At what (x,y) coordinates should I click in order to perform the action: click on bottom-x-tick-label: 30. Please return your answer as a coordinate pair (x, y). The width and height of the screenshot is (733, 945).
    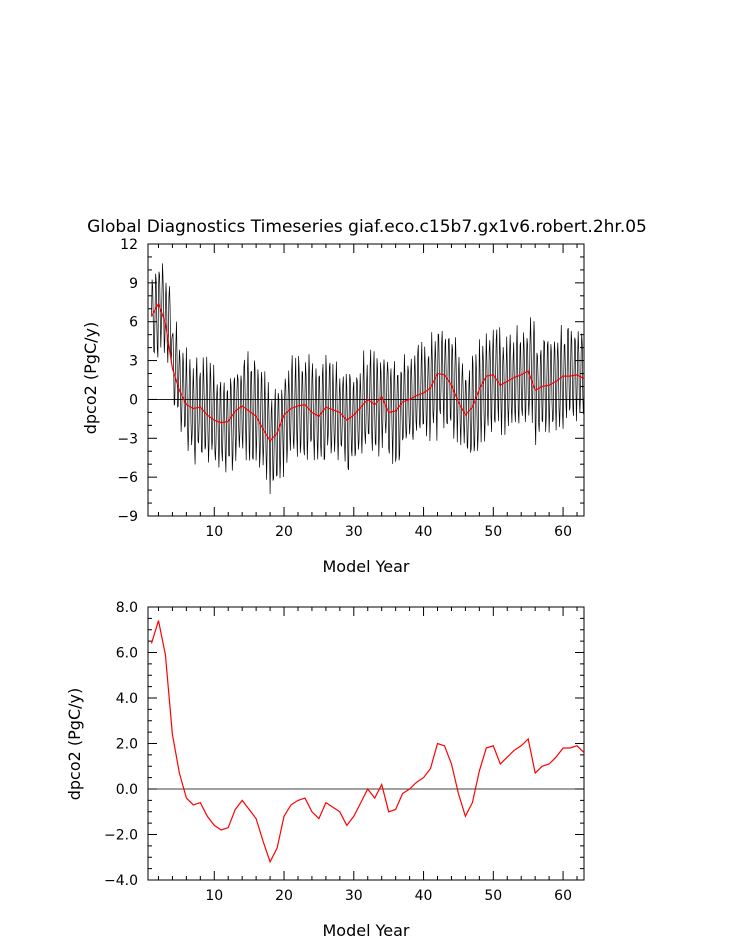
    Looking at the image, I should click on (354, 896).